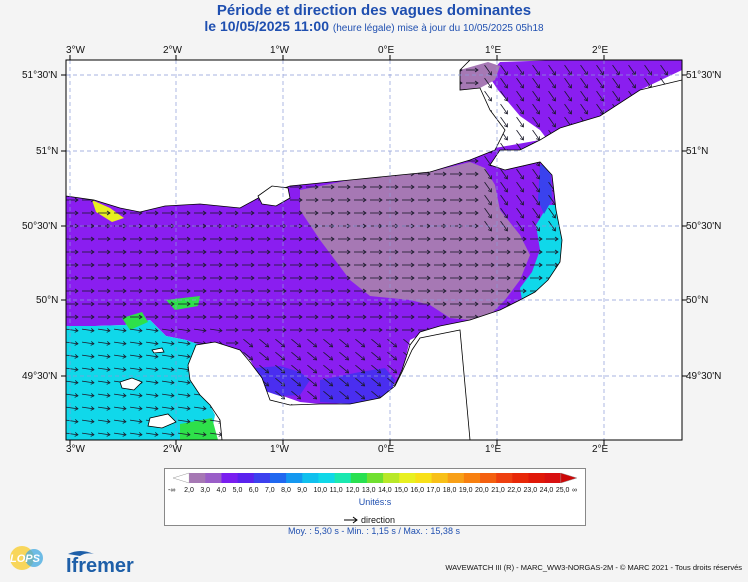 This screenshot has width=748, height=582. What do you see at coordinates (386, 449) in the screenshot?
I see `lon-bottom-label: 0°E` at bounding box center [386, 449].